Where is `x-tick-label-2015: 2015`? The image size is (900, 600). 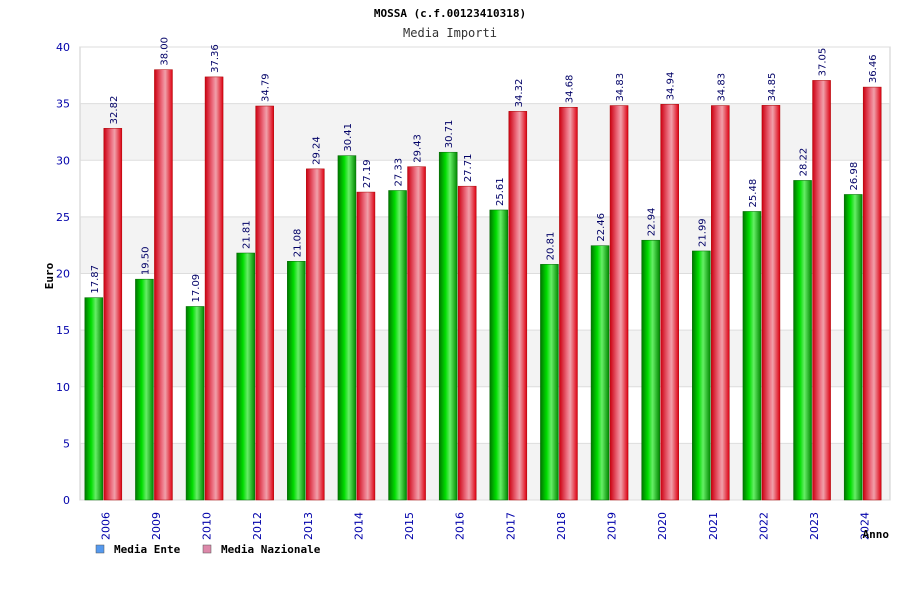 x-tick-label-2015: 2015 is located at coordinates (409, 526).